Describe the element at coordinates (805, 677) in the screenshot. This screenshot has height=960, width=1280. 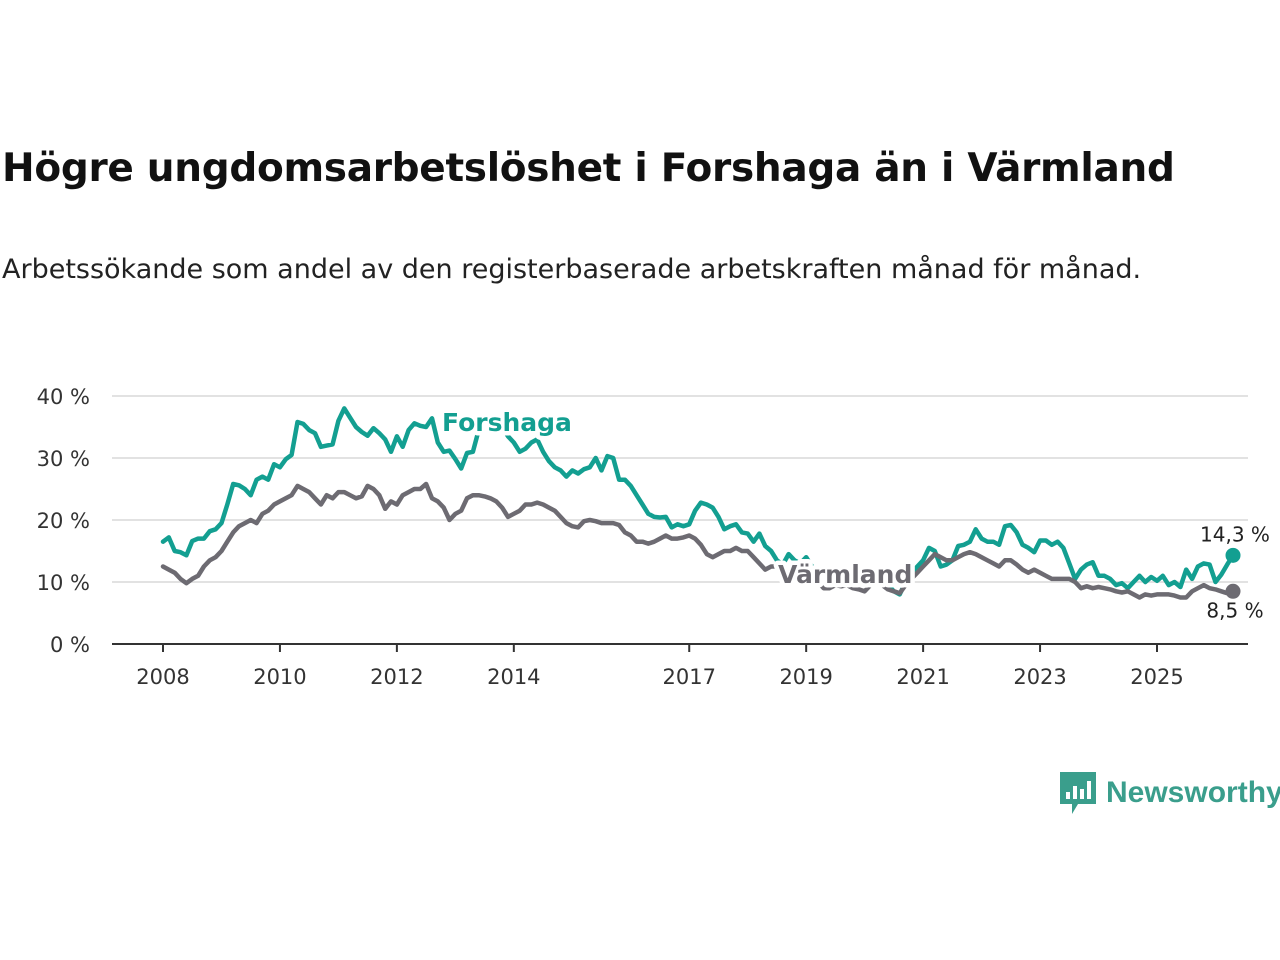
I see `x-tick-label: 2019` at that location.